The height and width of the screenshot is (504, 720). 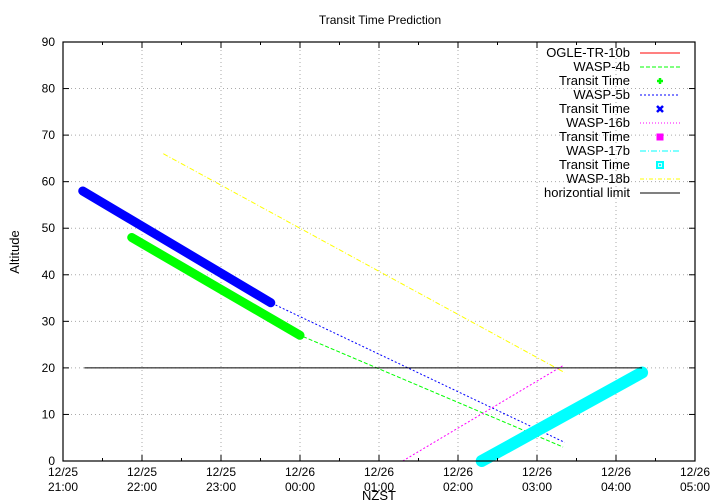 I want to click on legend-box-icon, so click(x=660, y=165).